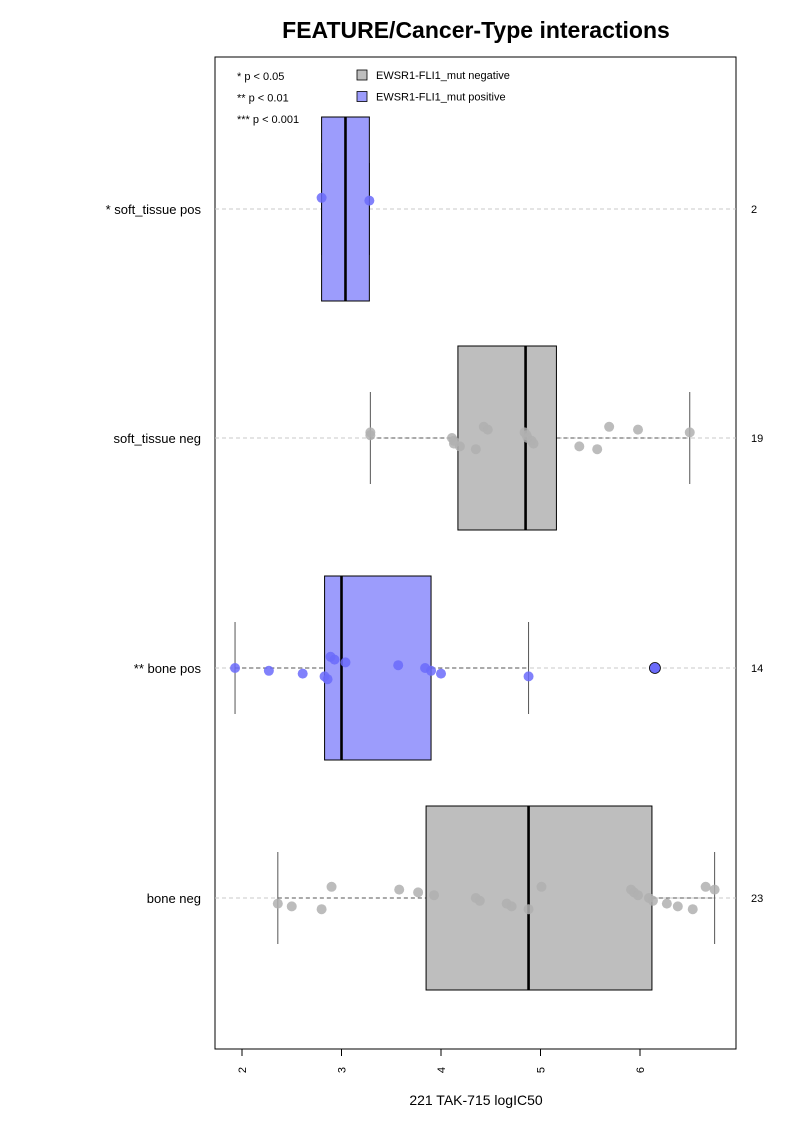 The width and height of the screenshot is (793, 1122). Describe the element at coordinates (448, 668) in the screenshot. I see `group-2: ** bone pos 14` at that location.